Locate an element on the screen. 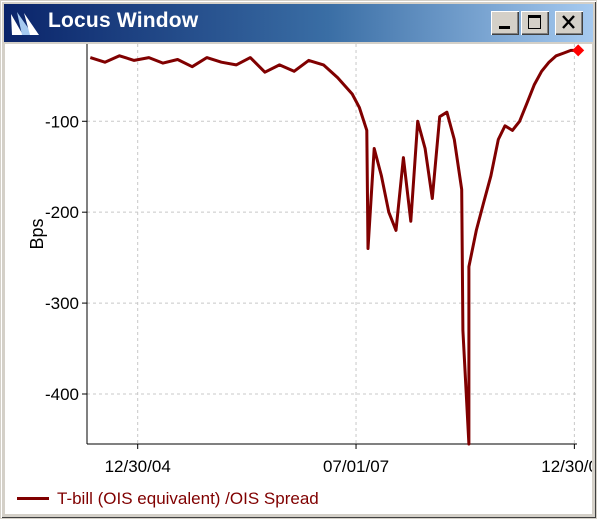 This screenshot has height=519, width=597. endpoint-marker is located at coordinates (578, 50).